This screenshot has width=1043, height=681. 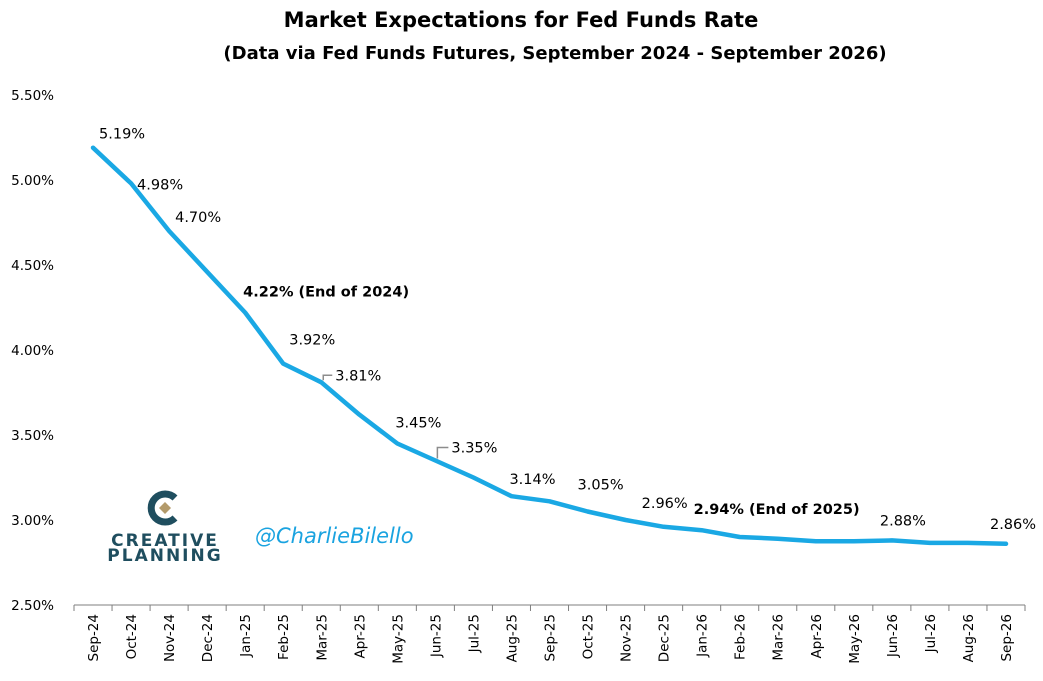 What do you see at coordinates (160, 185) in the screenshot?
I see `data-label: 4.98%` at bounding box center [160, 185].